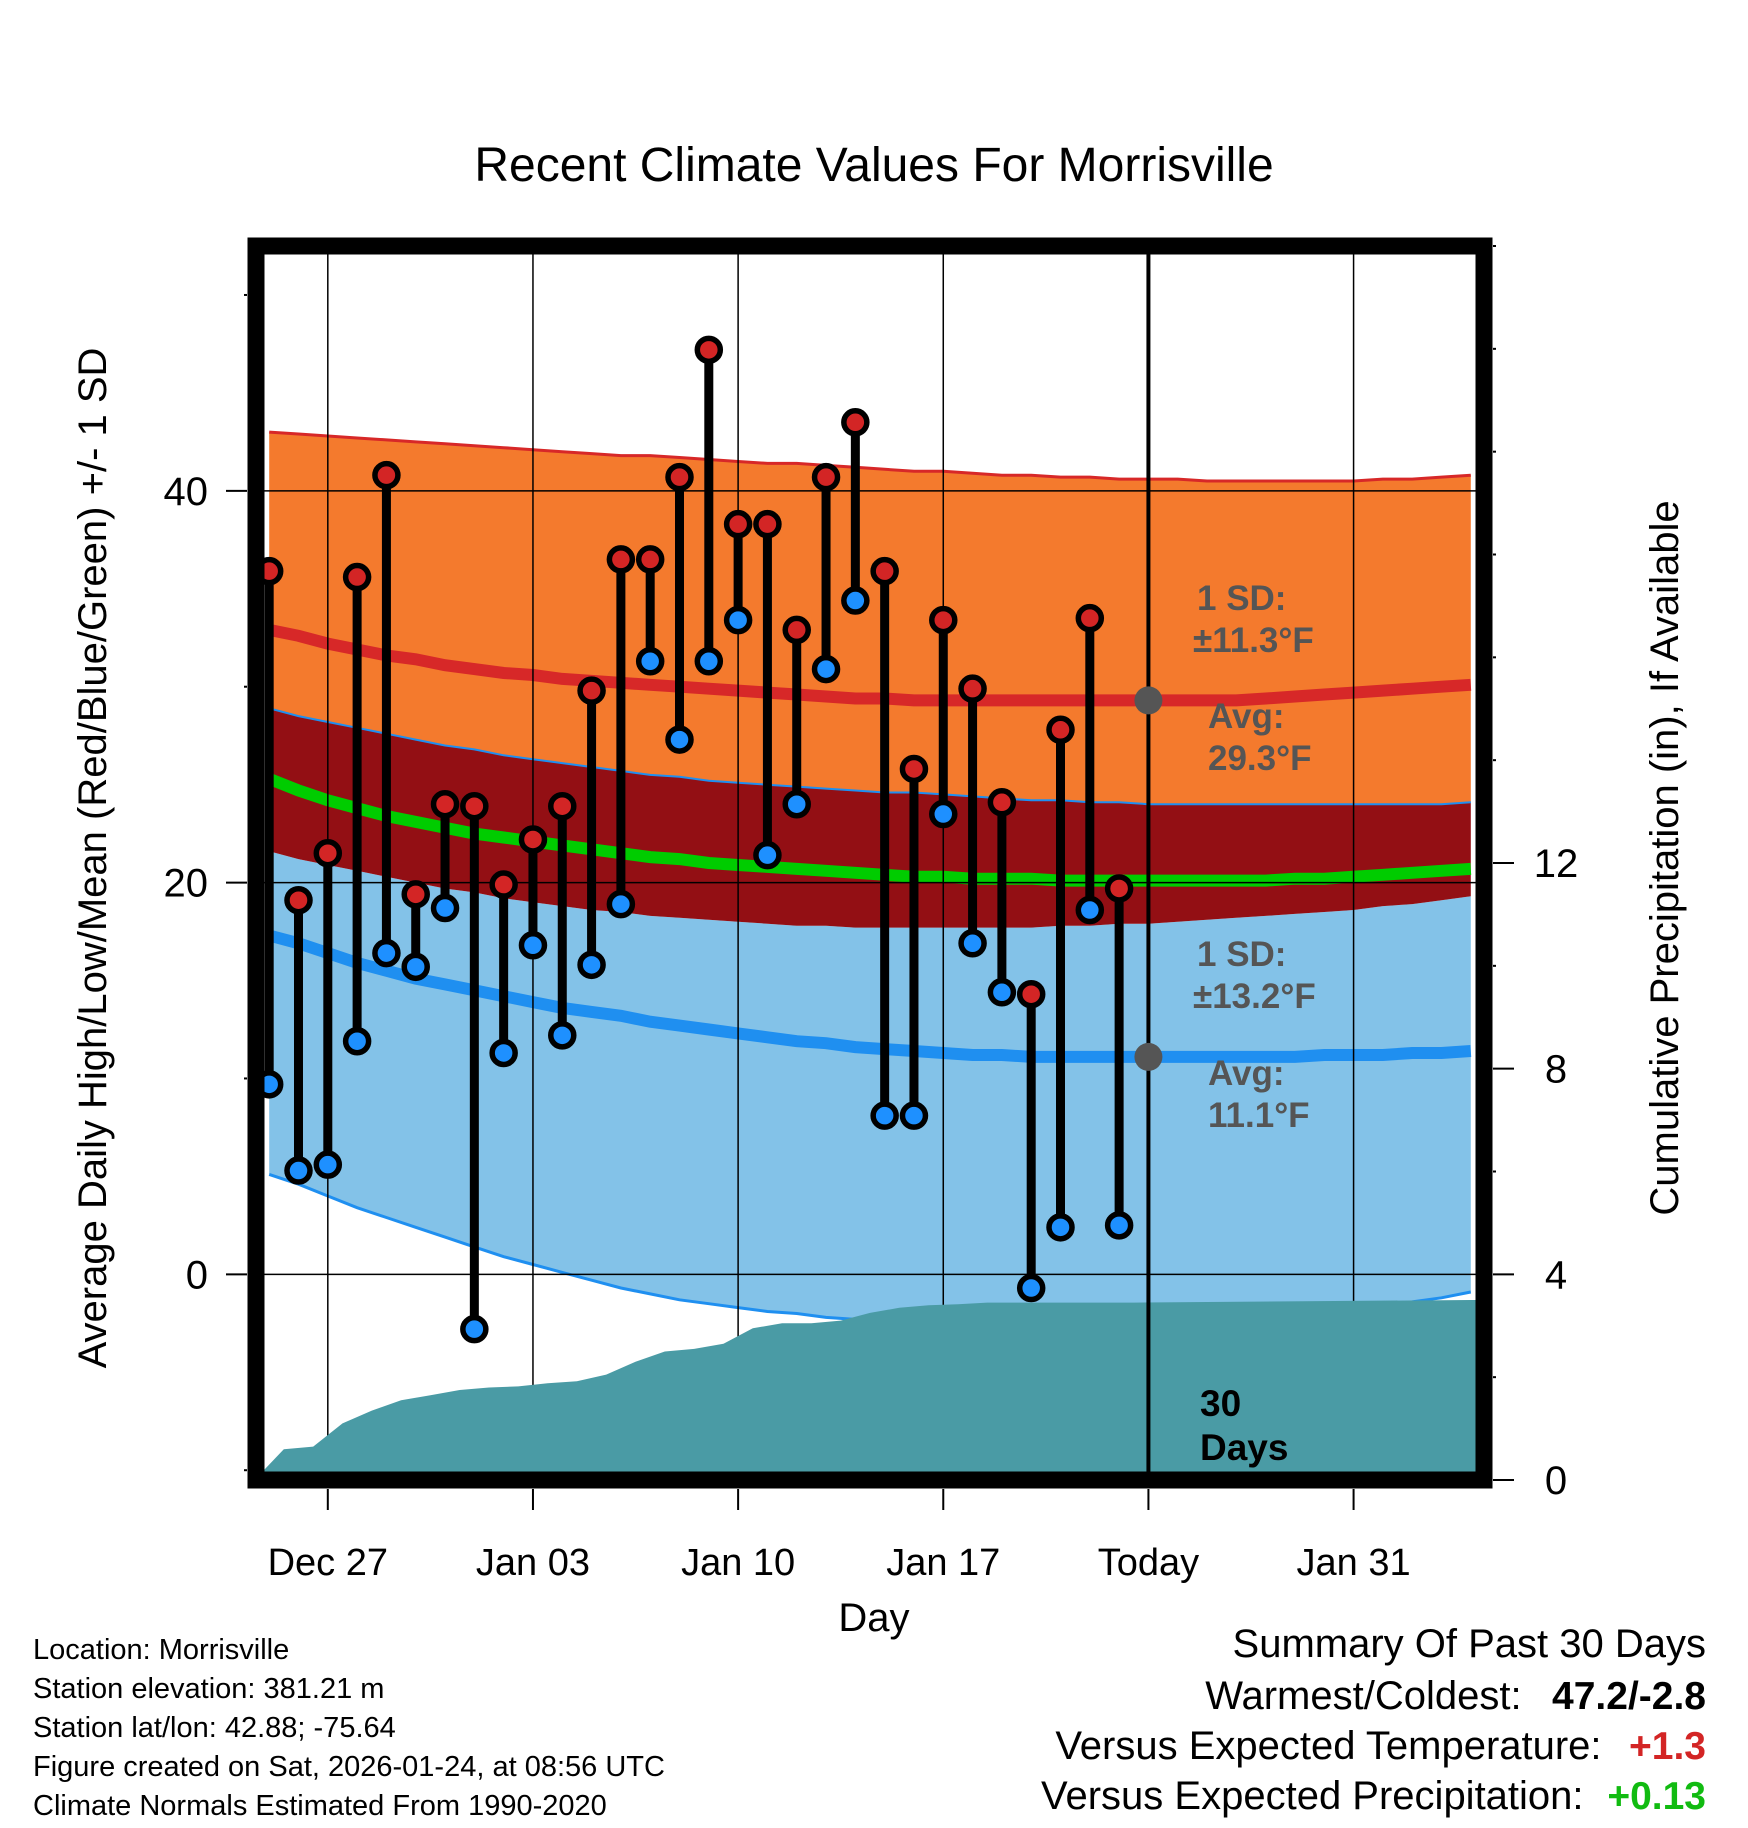  What do you see at coordinates (1148, 700) in the screenshot?
I see `high-avg-marker` at bounding box center [1148, 700].